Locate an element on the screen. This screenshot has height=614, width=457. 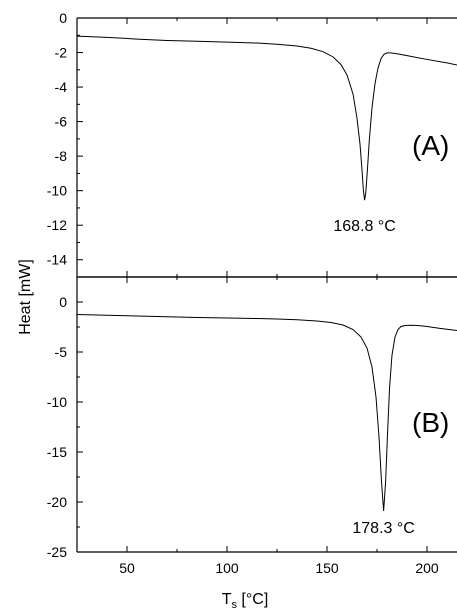
y-tick-label: -25 is located at coordinates (57, 552).